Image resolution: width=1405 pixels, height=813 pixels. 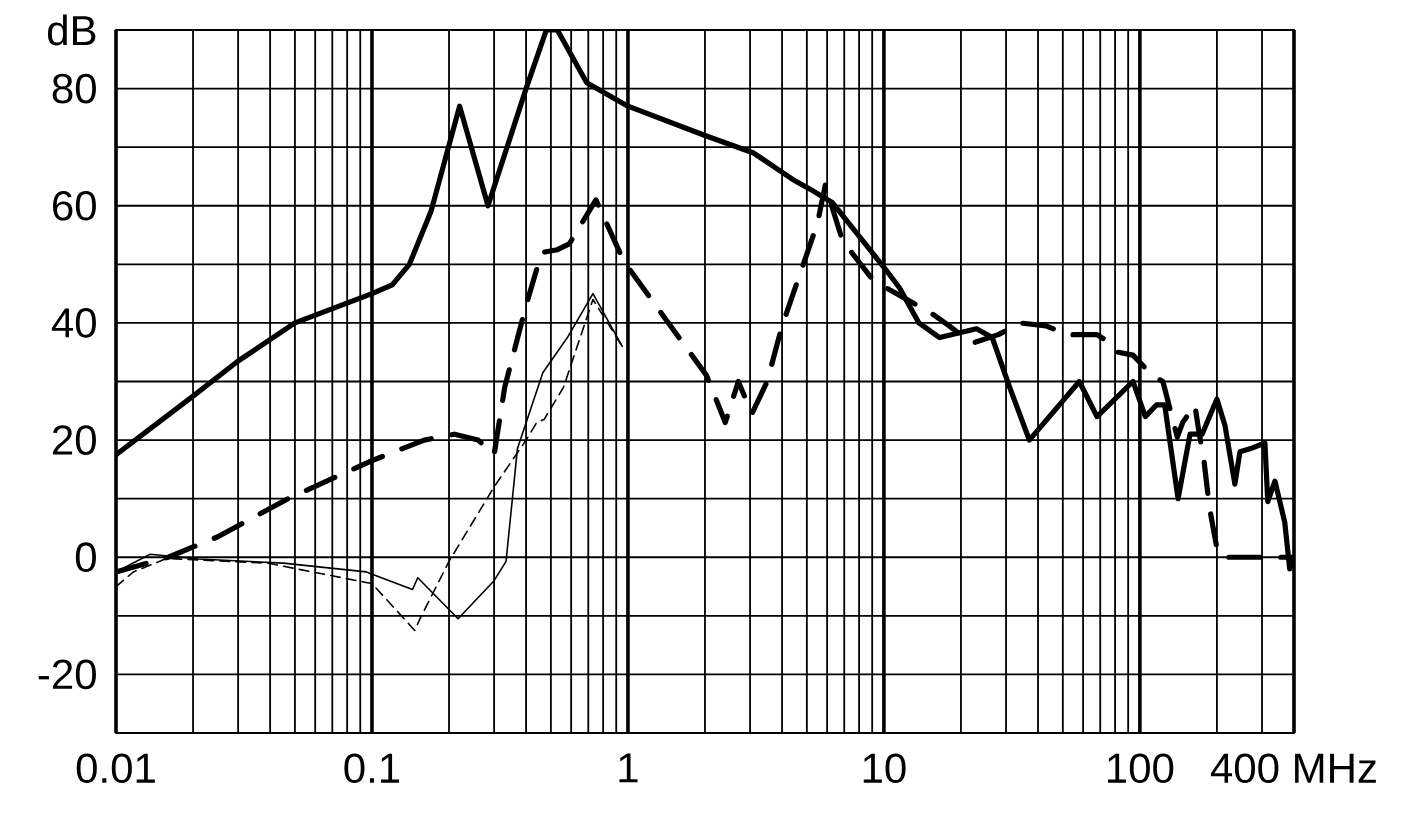 What do you see at coordinates (85, 557) in the screenshot?
I see `y-tick-label: 0` at bounding box center [85, 557].